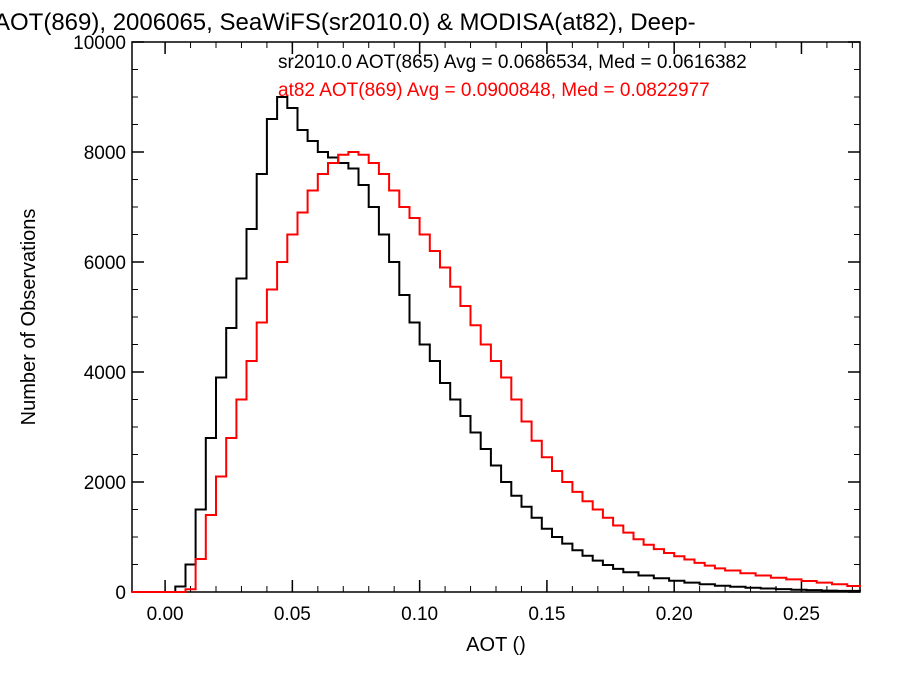 Image resolution: width=900 pixels, height=675 pixels. What do you see at coordinates (419, 614) in the screenshot?
I see `x-tick-label: 0.10` at bounding box center [419, 614].